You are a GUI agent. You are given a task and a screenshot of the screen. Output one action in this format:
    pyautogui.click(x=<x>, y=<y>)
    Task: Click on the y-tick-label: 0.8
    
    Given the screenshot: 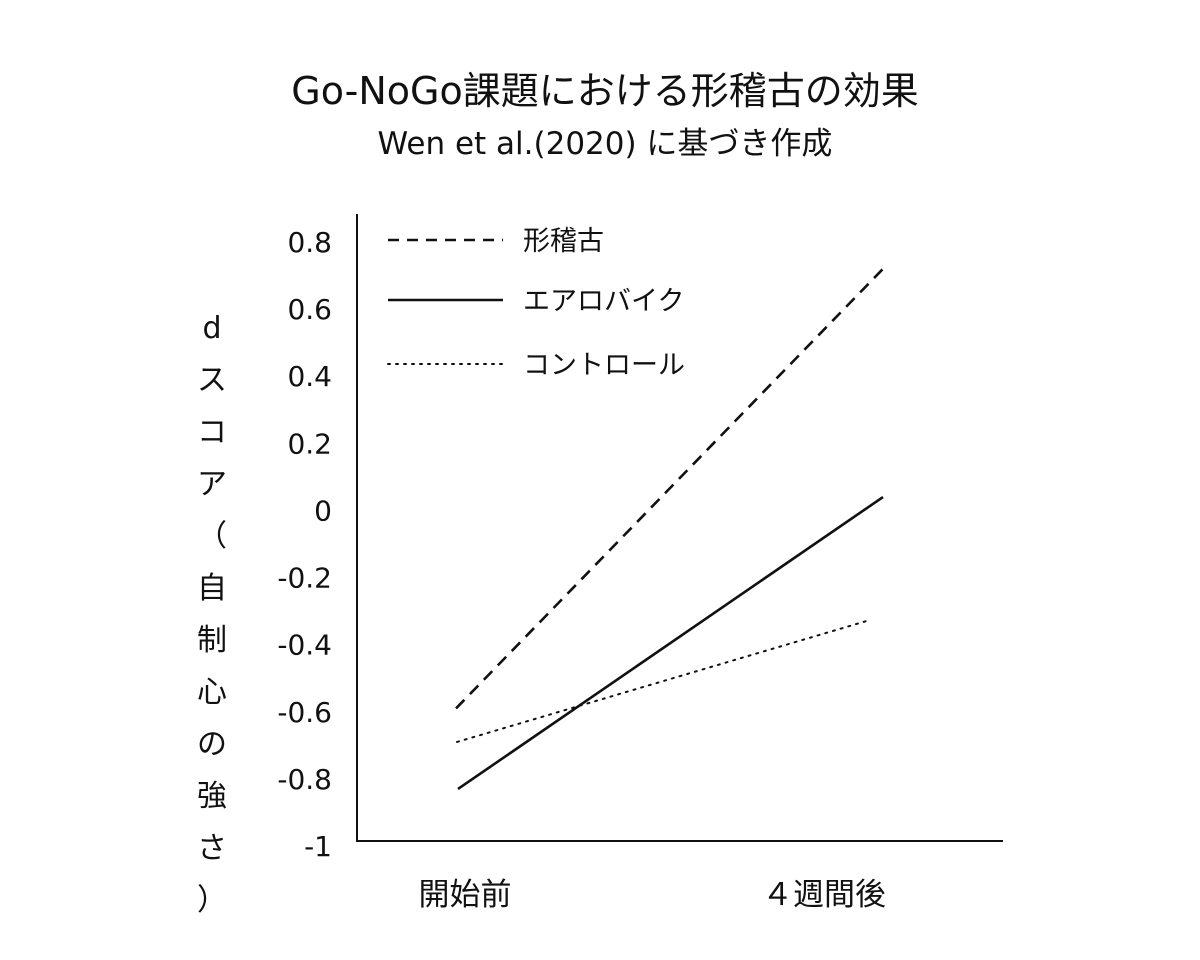 What is the action you would take?
    pyautogui.click(x=309, y=242)
    